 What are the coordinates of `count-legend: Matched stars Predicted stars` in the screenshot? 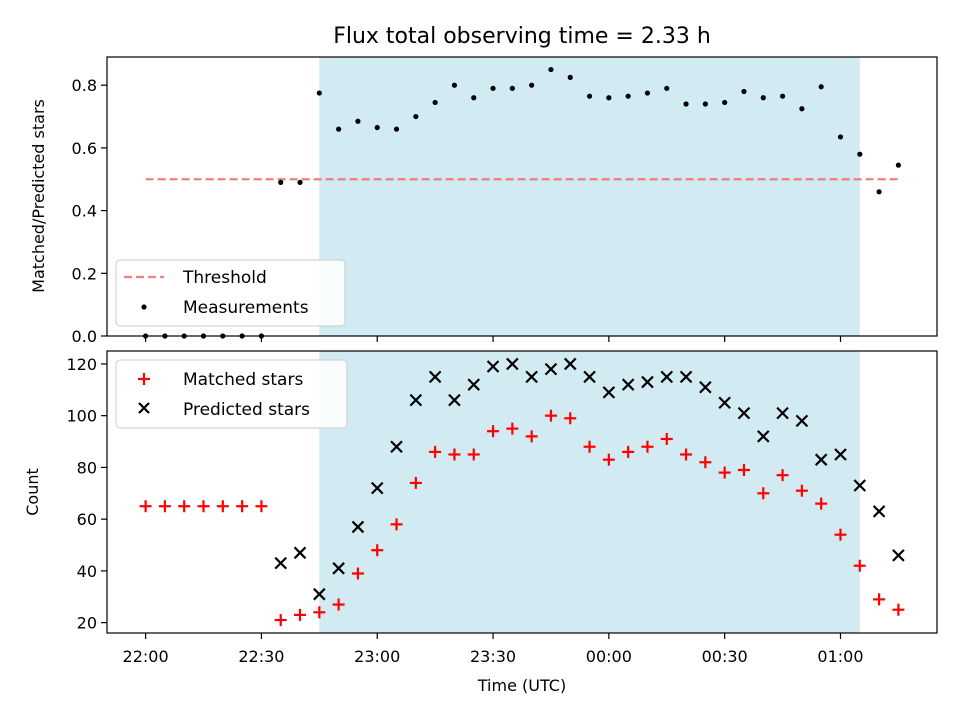 It's located at (231, 394).